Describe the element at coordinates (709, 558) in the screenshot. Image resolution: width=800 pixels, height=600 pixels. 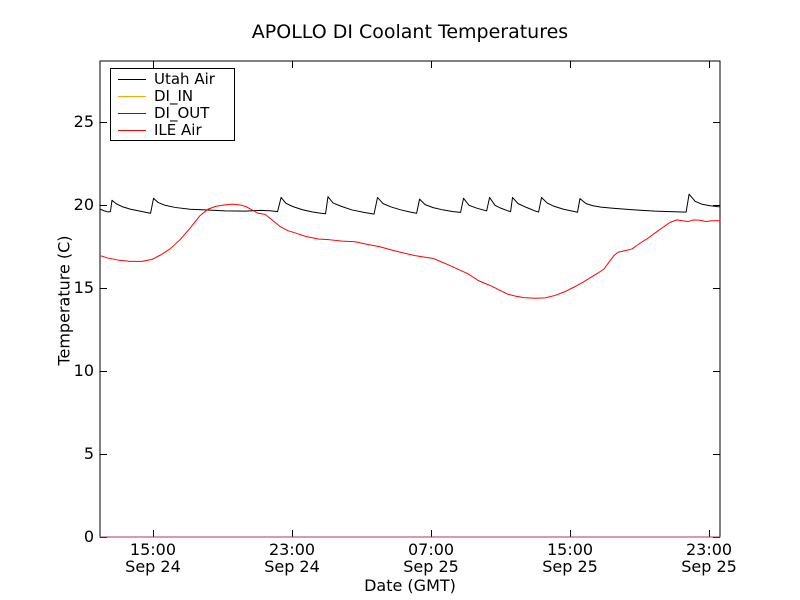
I see `x-tick-label: 23:00 Sep 25` at that location.